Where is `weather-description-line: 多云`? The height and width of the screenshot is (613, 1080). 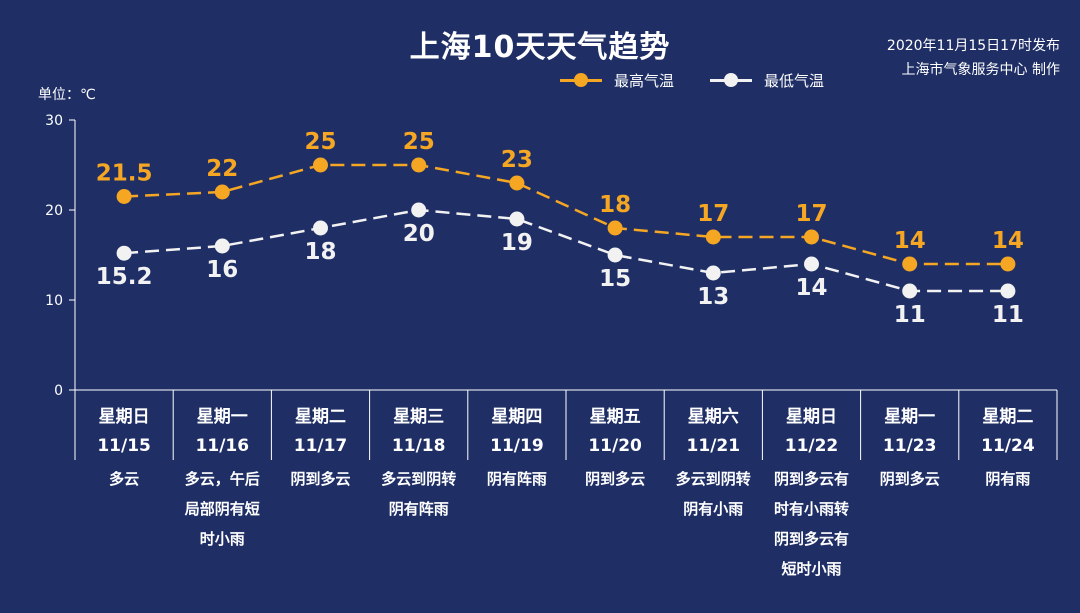
weather-description-line: 多云 is located at coordinates (124, 479).